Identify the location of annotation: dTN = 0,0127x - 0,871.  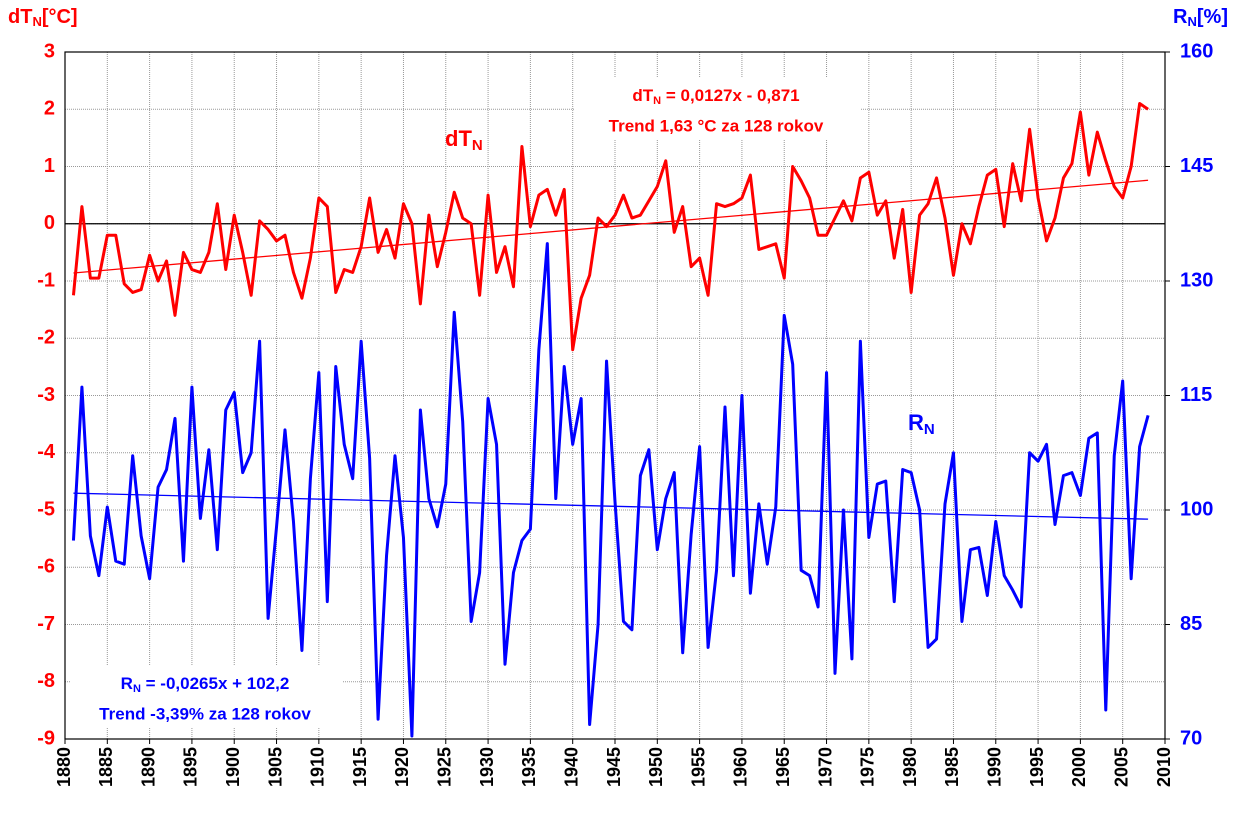
(715, 96).